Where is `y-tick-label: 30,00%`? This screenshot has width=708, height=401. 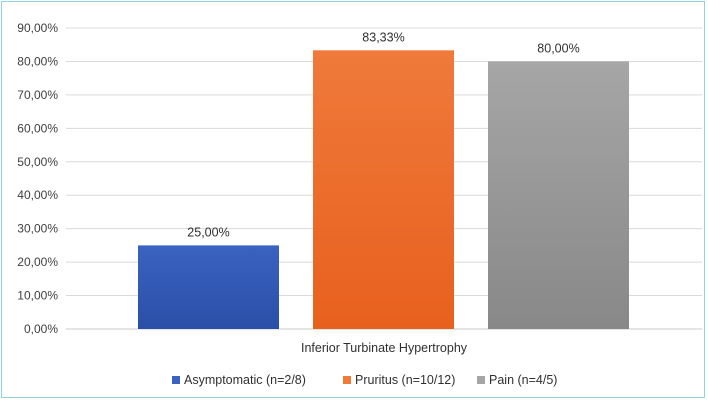 y-tick-label: 30,00% is located at coordinates (37, 229).